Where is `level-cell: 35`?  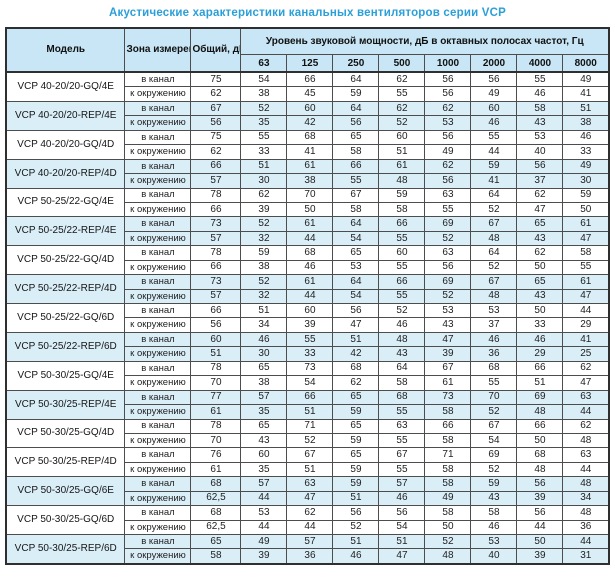
level-cell: 35 is located at coordinates (264, 412).